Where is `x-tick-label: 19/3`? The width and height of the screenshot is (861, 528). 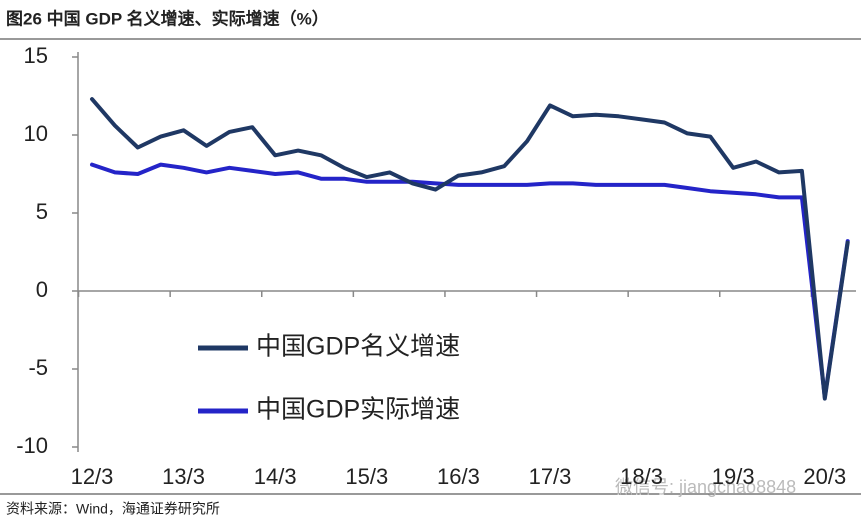
x-tick-label: 19/3 is located at coordinates (733, 476).